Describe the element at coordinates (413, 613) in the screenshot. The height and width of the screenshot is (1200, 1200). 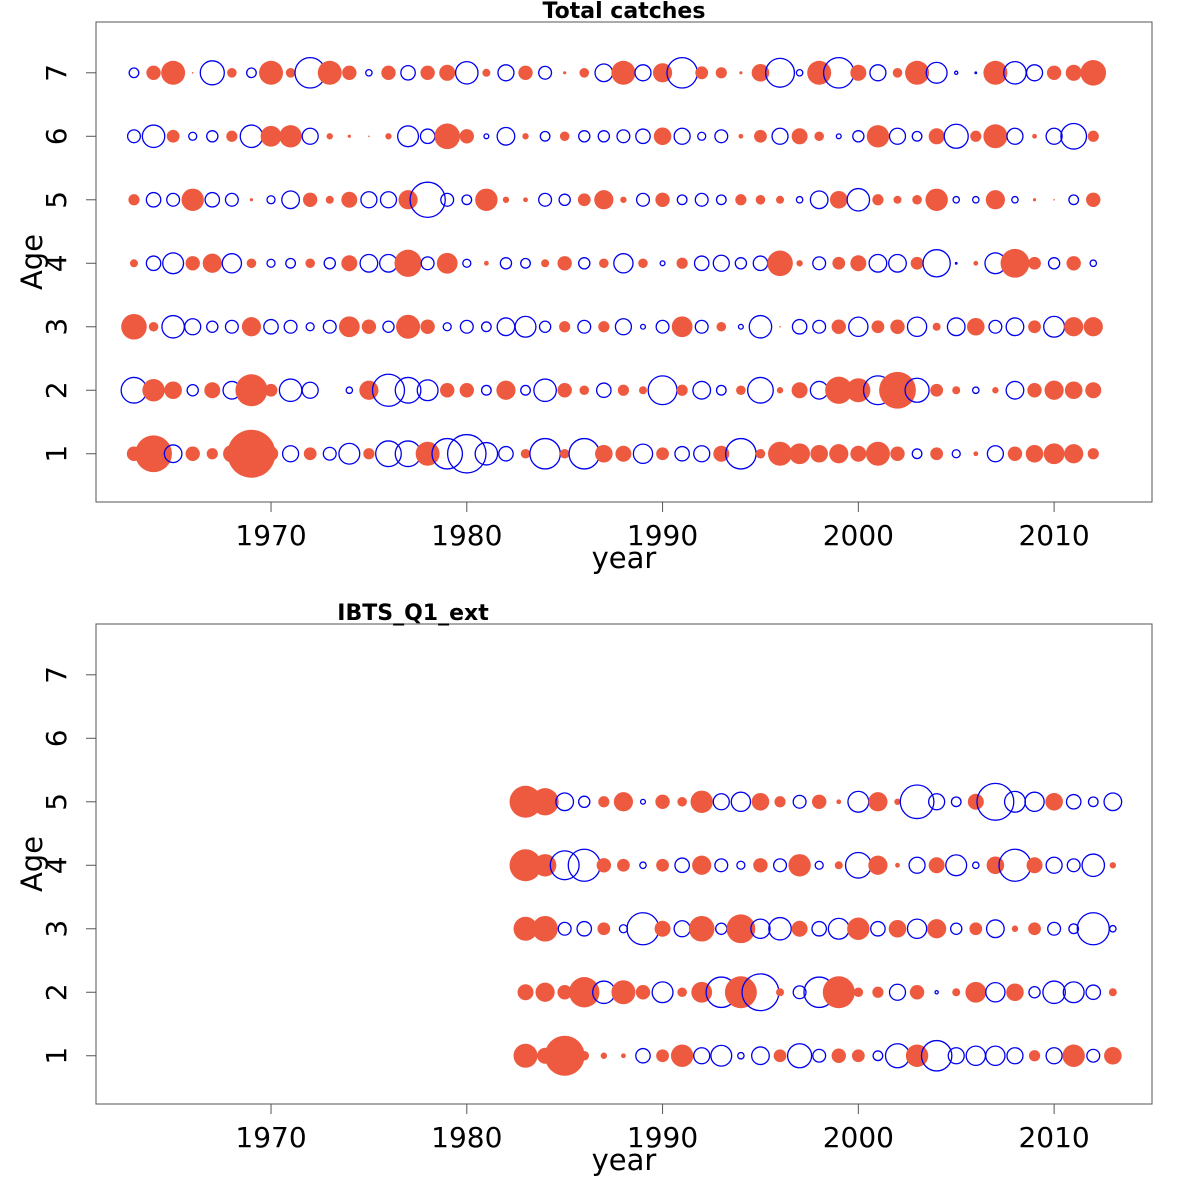
I see `chart-title: IBTS_Q1_ext` at that location.